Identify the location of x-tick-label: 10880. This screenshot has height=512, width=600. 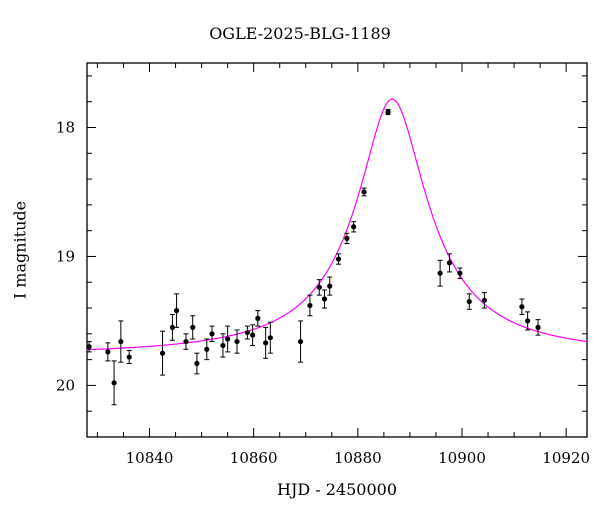
(358, 458).